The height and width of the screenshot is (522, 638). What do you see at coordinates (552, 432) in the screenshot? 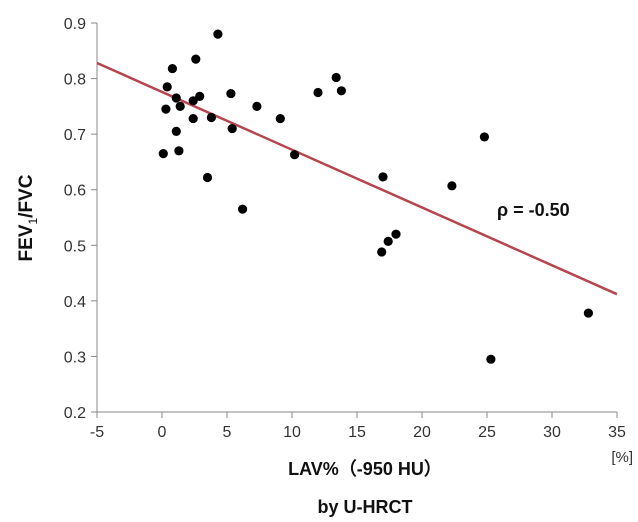
I see `x-tick-label: 30` at bounding box center [552, 432].